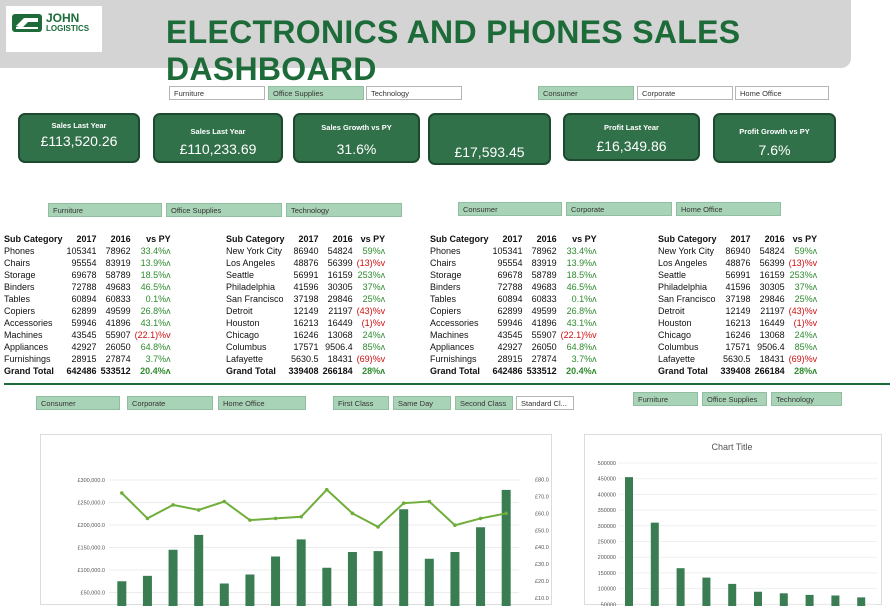 Image resolution: width=890 pixels, height=611 pixels. Describe the element at coordinates (87, 371) in the screenshot. I see `grand-total-row: Grand Total 642486 533512 20.4%ʌ` at that location.